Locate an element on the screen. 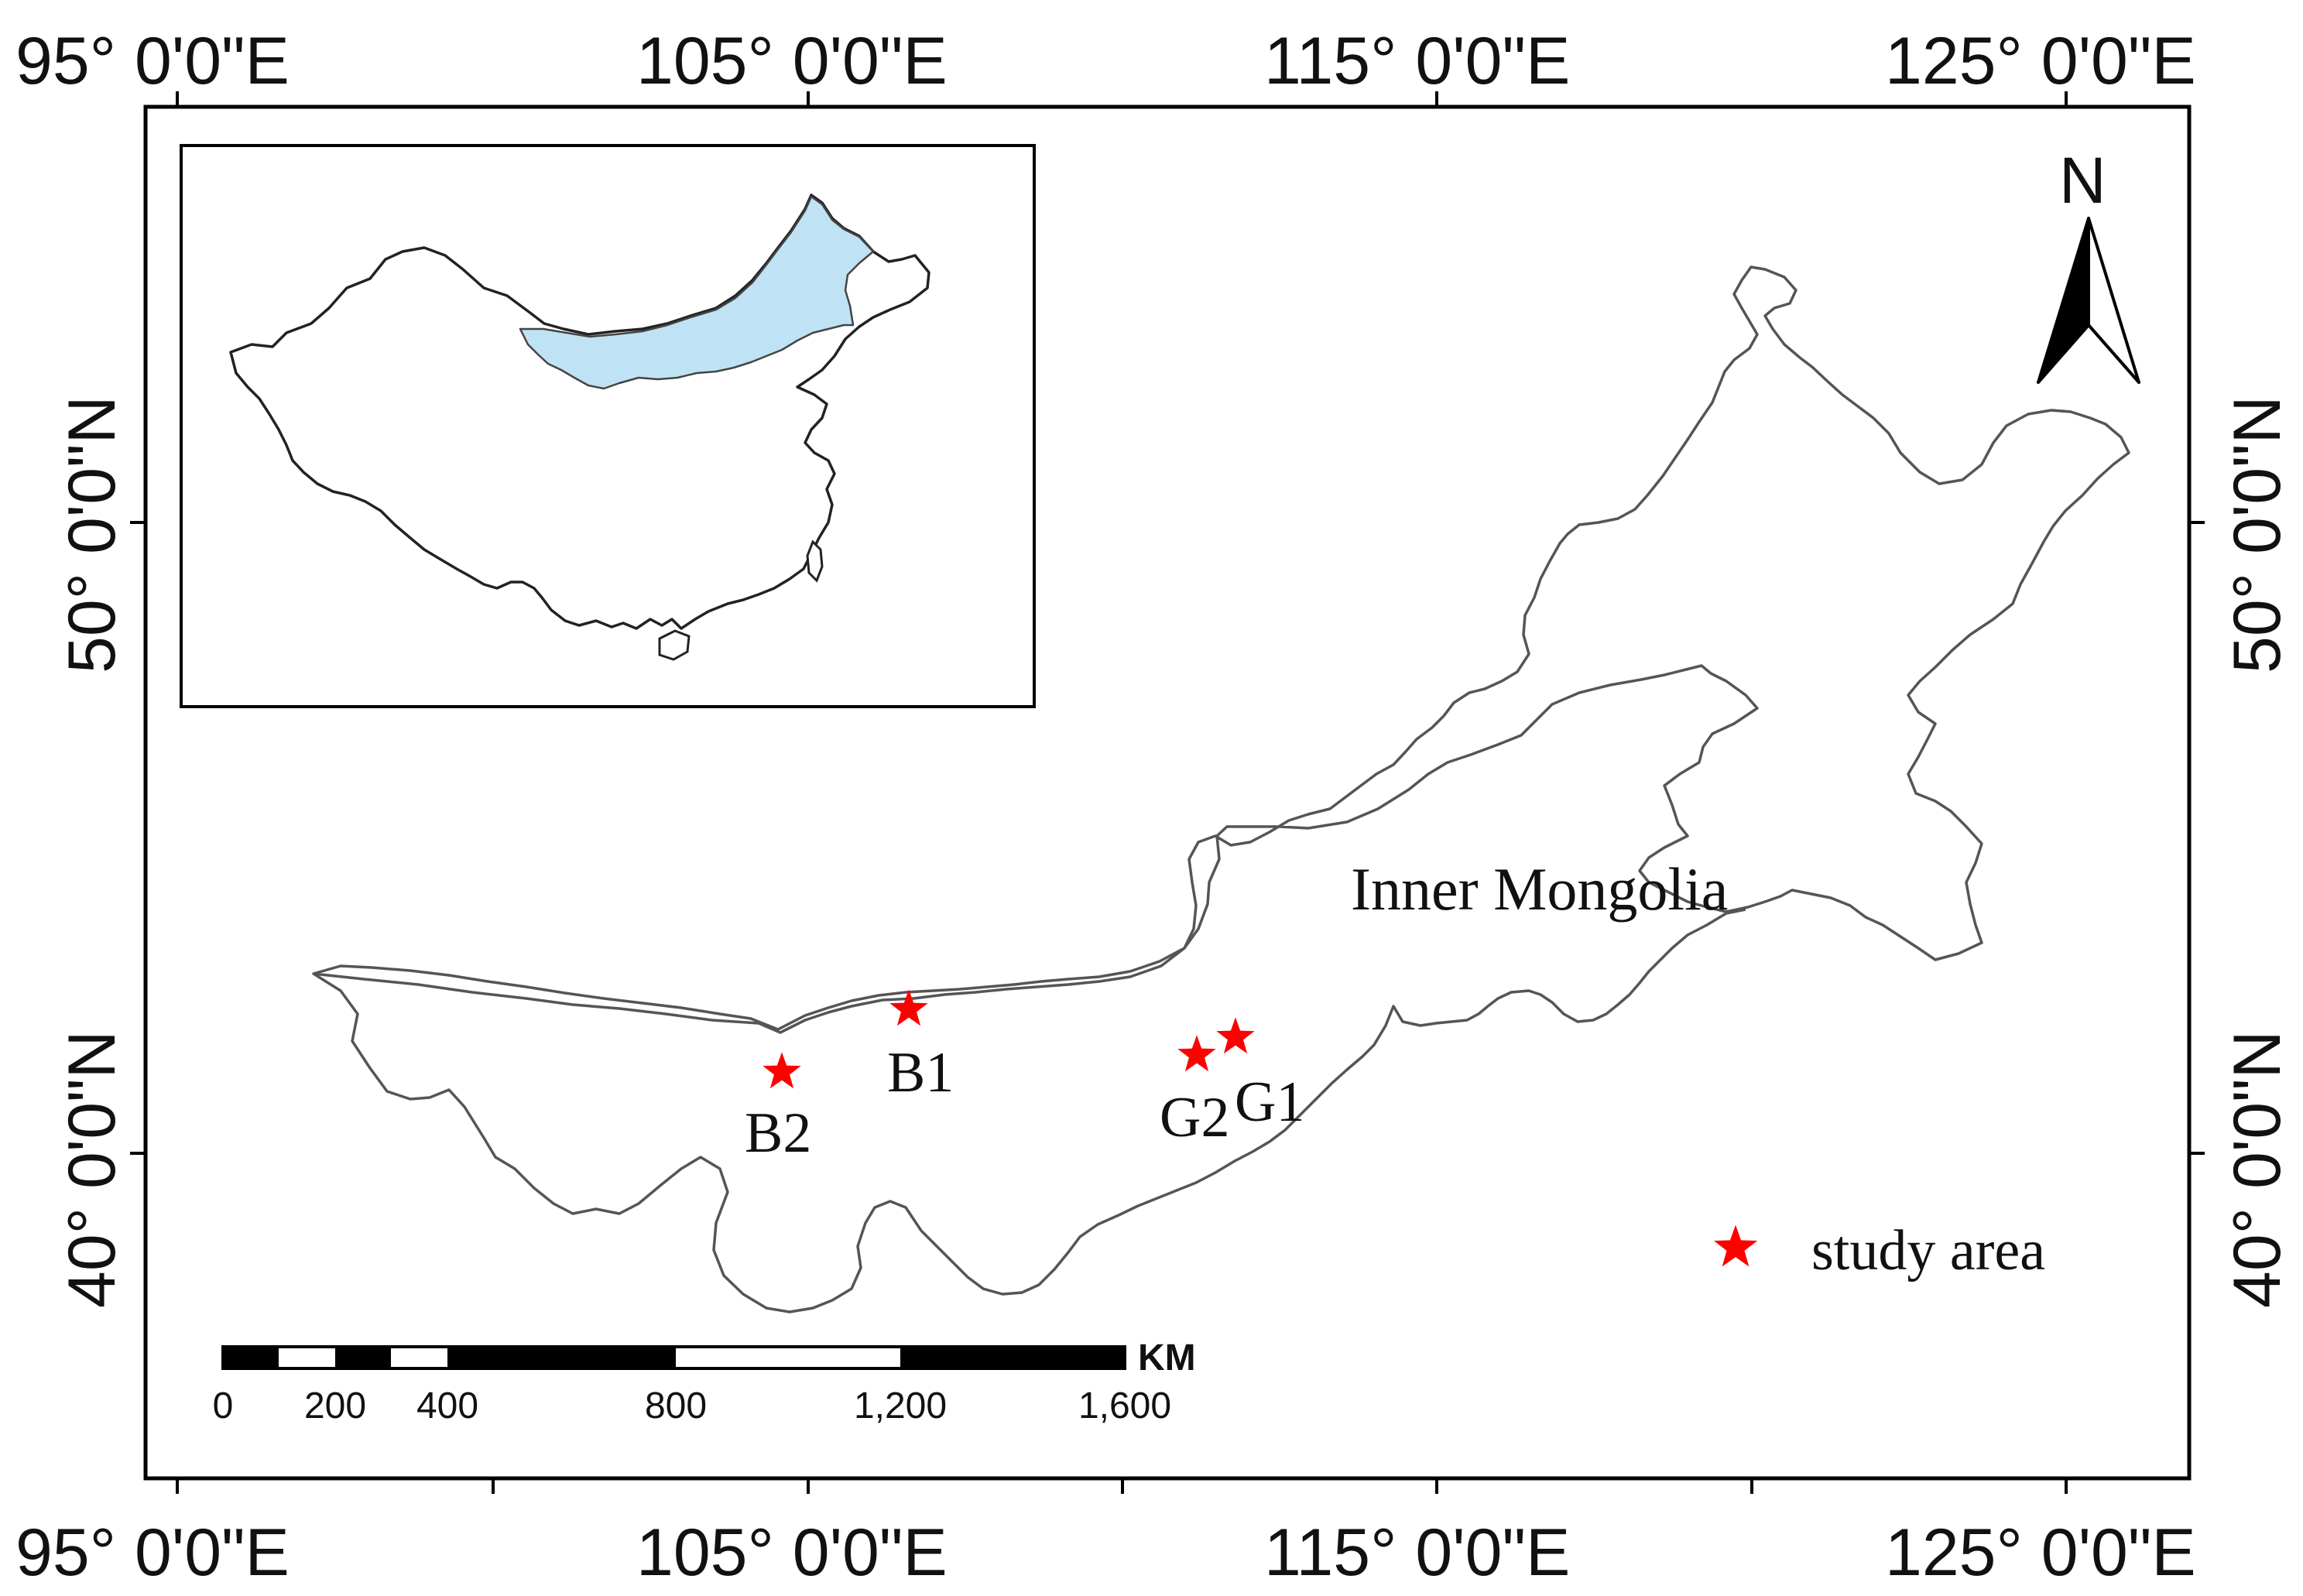 The width and height of the screenshot is (2303, 1596). lon-label-top-95: 95° 0'0"E is located at coordinates (153, 61).